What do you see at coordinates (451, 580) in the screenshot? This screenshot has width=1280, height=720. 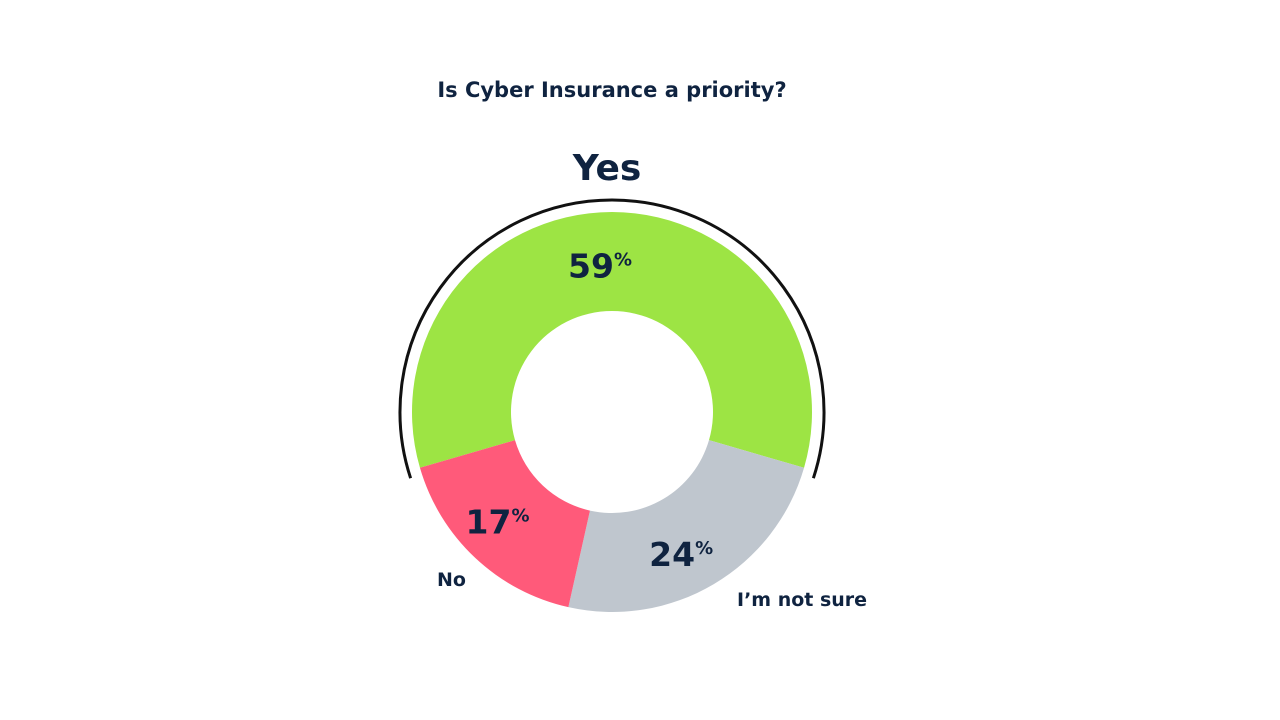 I see `category-label-no: No` at bounding box center [451, 580].